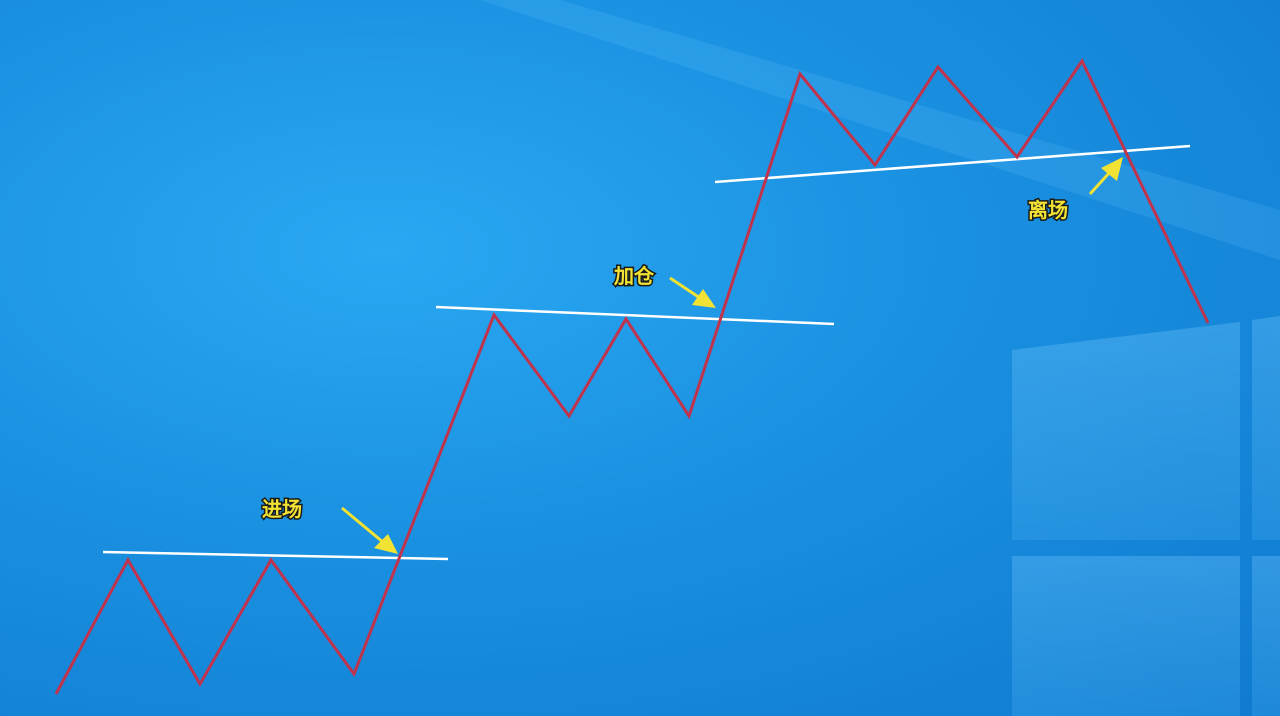  What do you see at coordinates (369, 530) in the screenshot?
I see `entry-arrow` at bounding box center [369, 530].